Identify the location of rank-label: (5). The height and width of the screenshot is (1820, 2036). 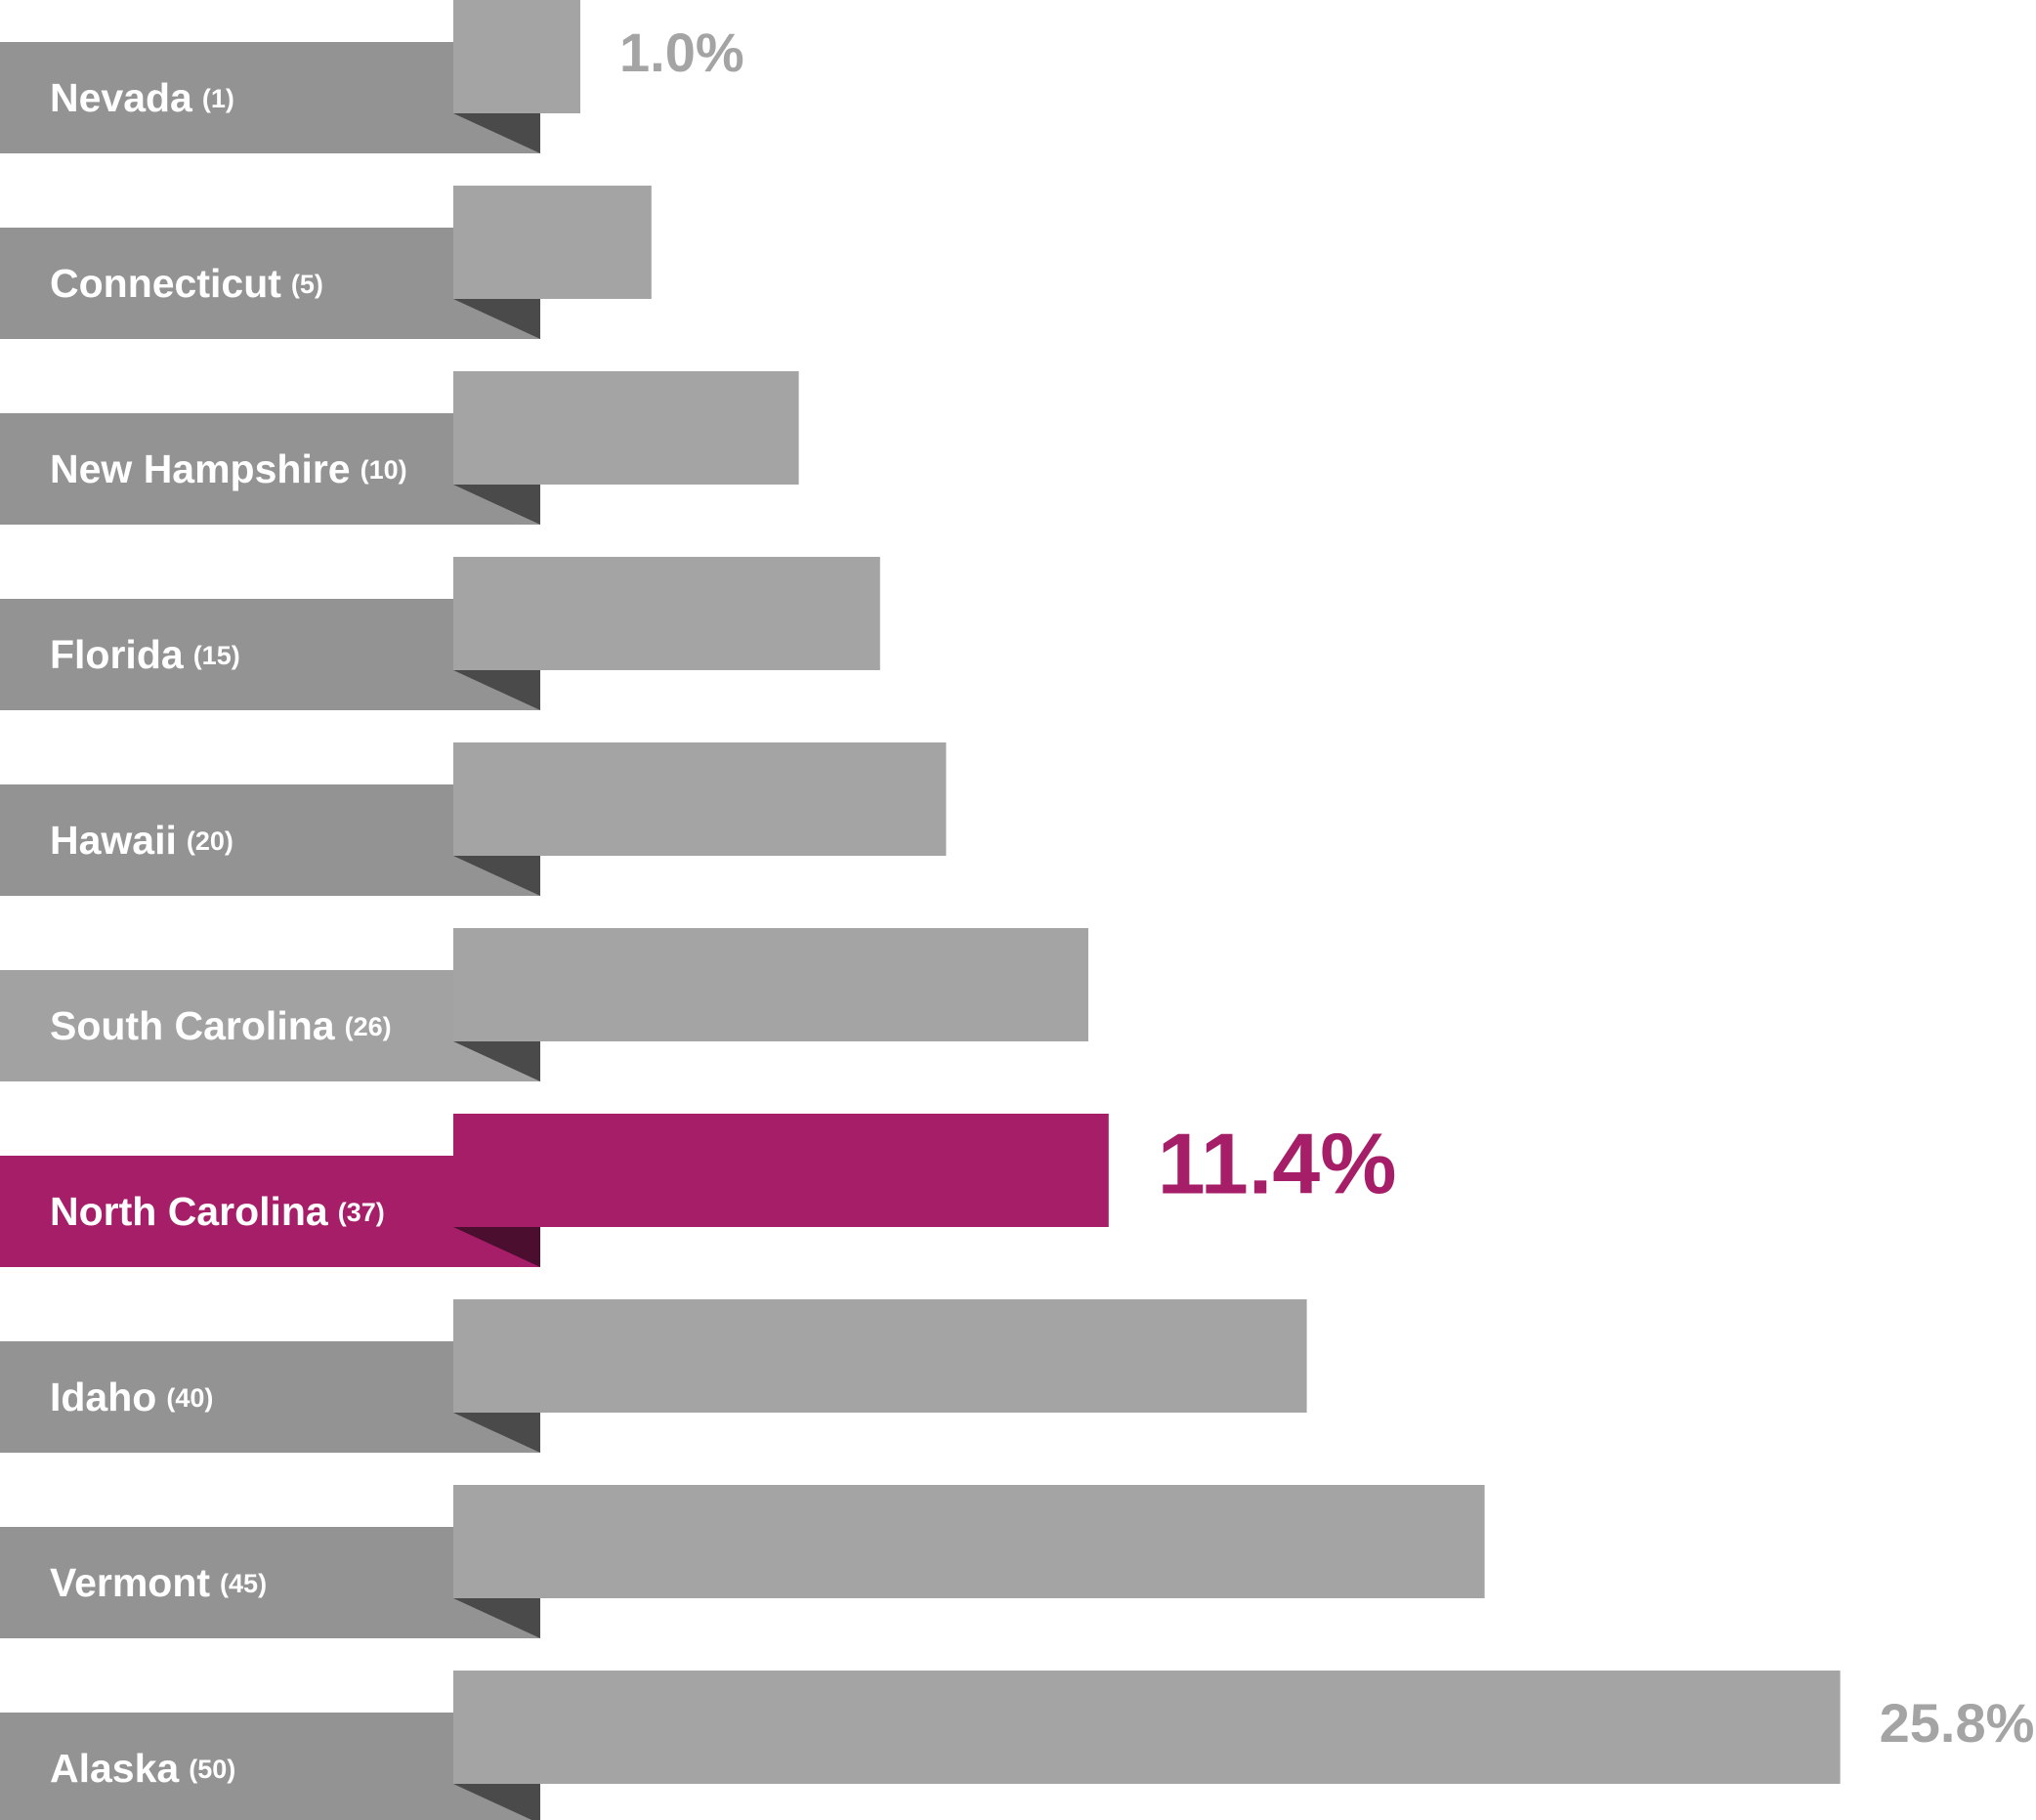
(307, 284).